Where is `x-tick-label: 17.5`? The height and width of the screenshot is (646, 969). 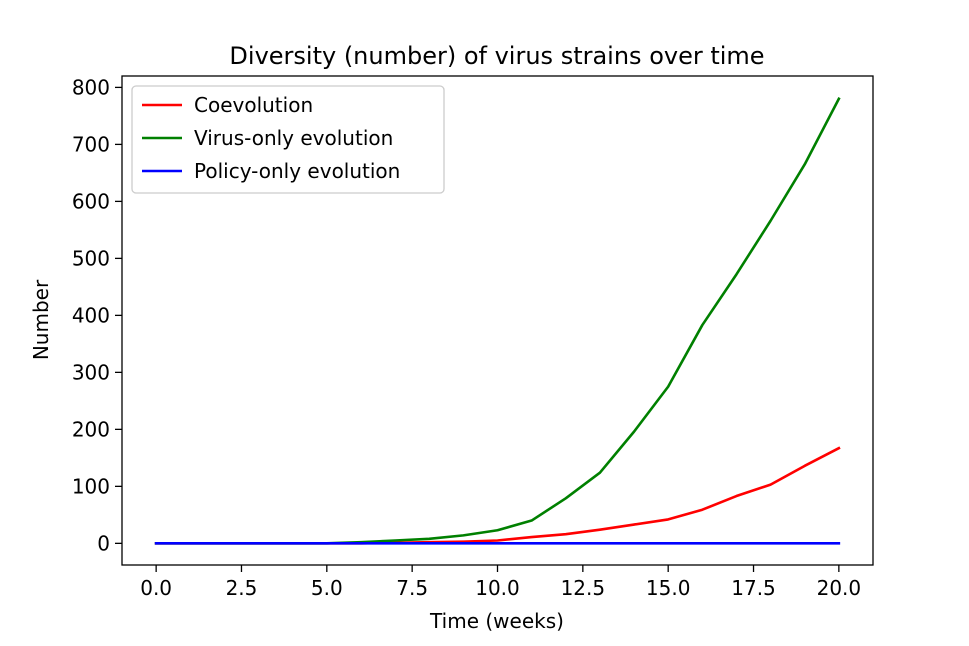 x-tick-label: 17.5 is located at coordinates (753, 588).